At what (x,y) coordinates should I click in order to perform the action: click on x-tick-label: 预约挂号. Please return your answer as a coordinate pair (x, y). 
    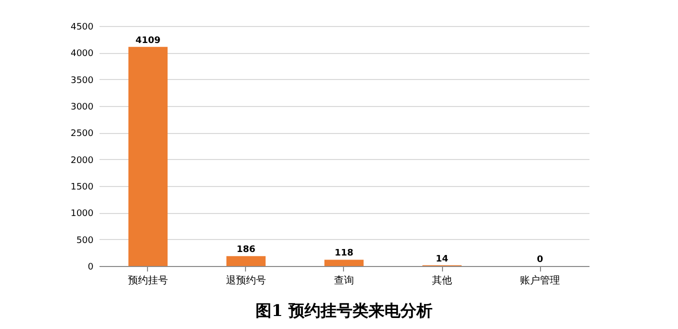
    Looking at the image, I should click on (148, 280).